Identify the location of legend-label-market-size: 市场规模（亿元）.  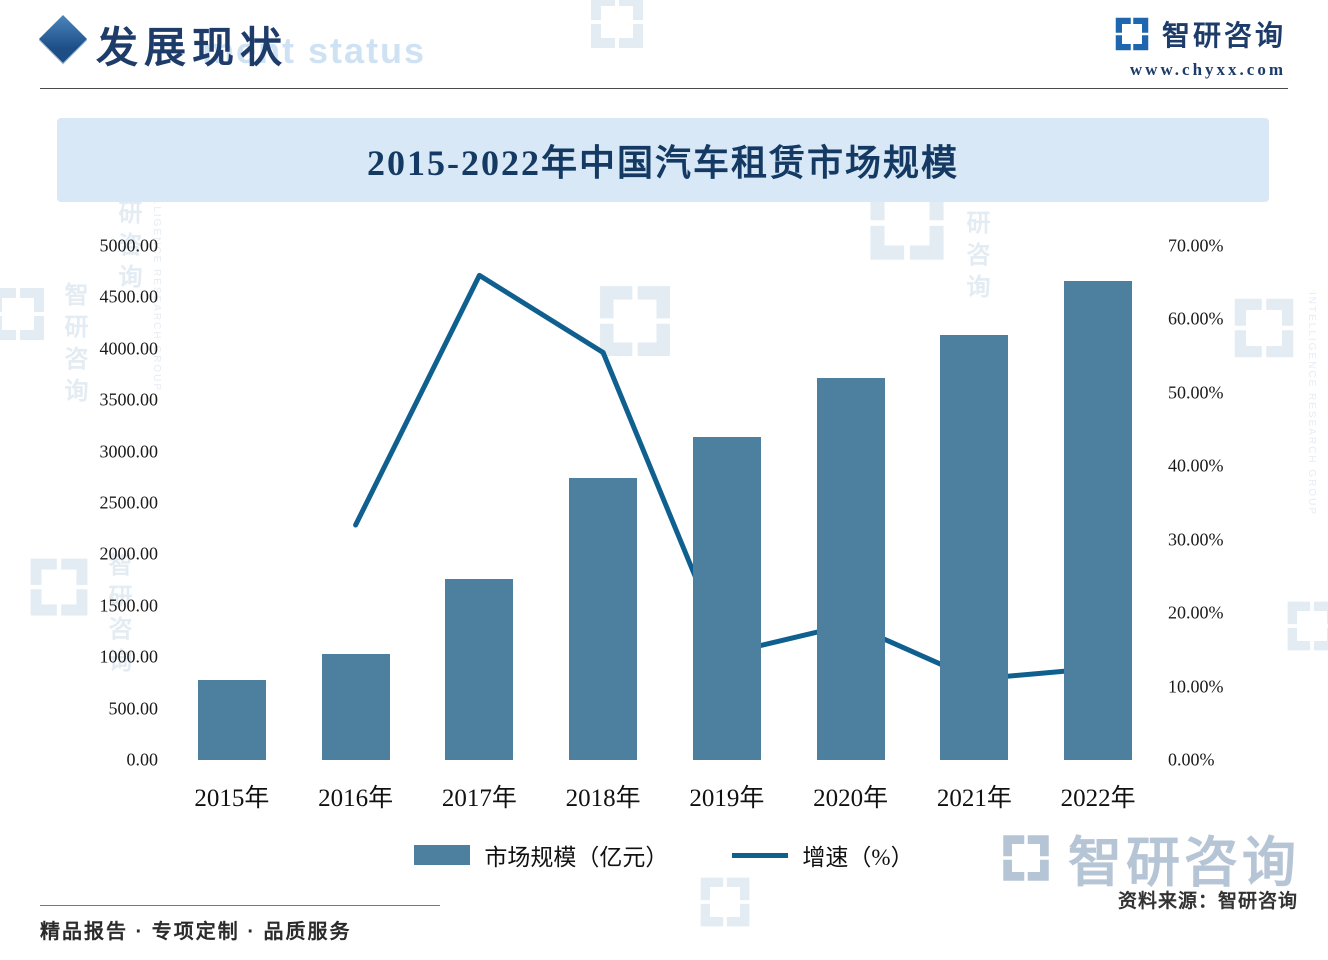
(576, 857).